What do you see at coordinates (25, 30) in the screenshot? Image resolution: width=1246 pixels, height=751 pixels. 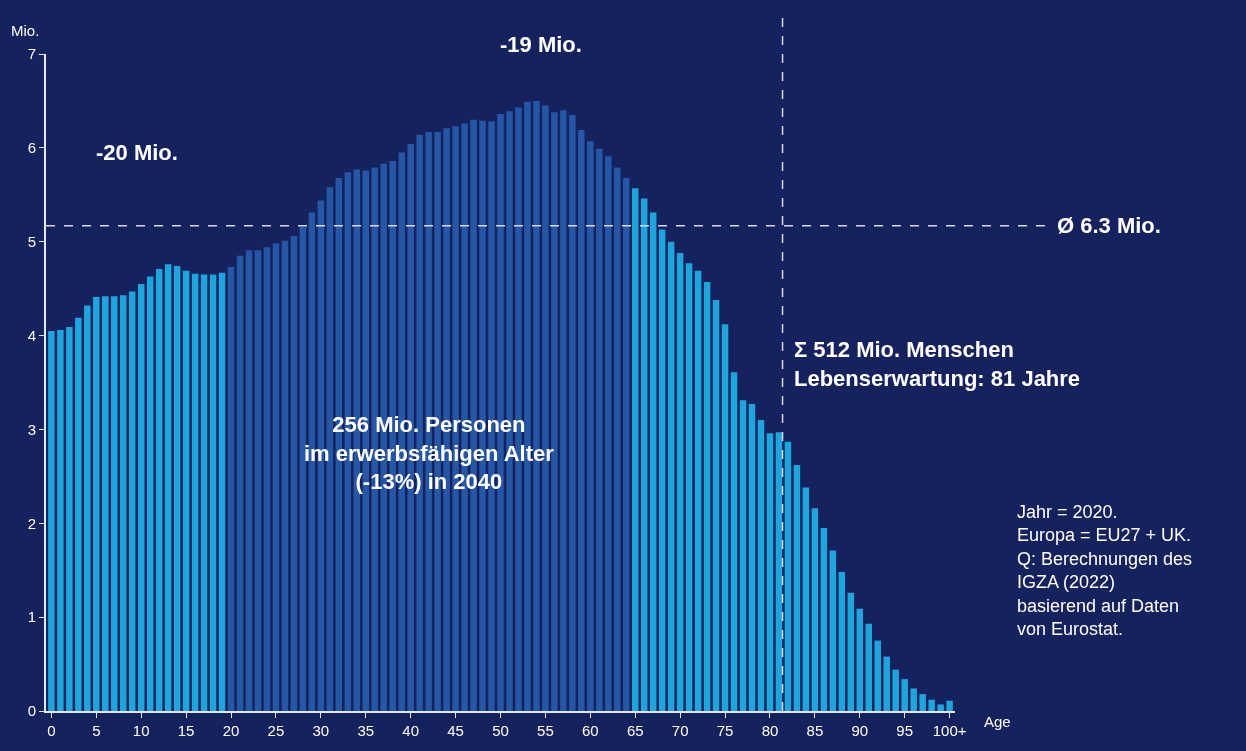 I see `y-axis-title: Mio.` at bounding box center [25, 30].